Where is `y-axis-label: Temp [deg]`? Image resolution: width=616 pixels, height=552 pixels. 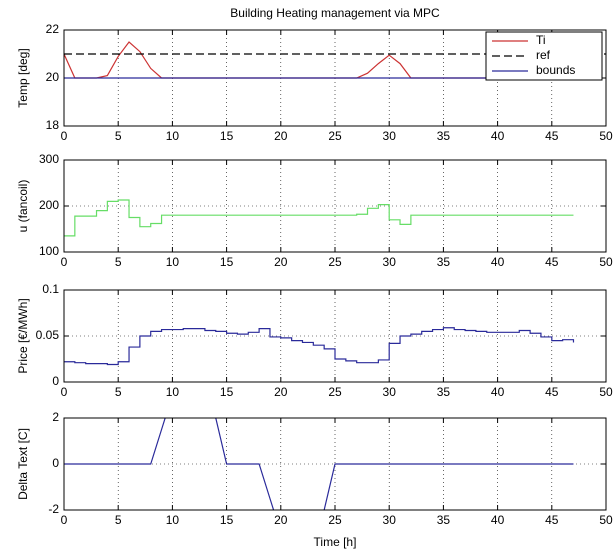 y-axis-label: Temp [deg] is located at coordinates (23, 77).